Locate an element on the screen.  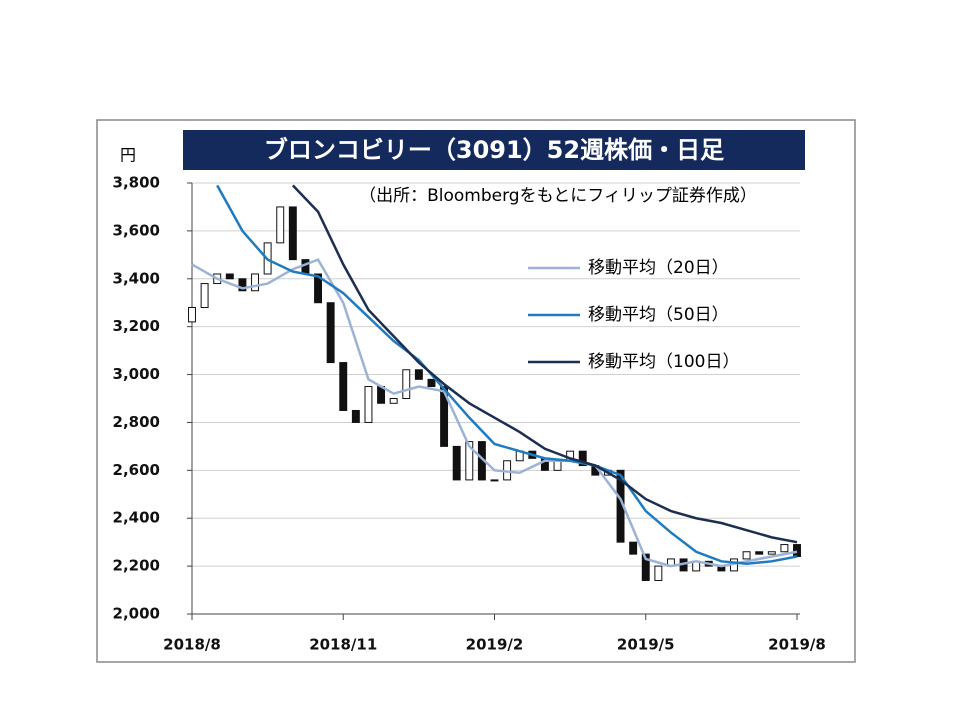
y-tick-label: 2,400 is located at coordinates (136, 518).